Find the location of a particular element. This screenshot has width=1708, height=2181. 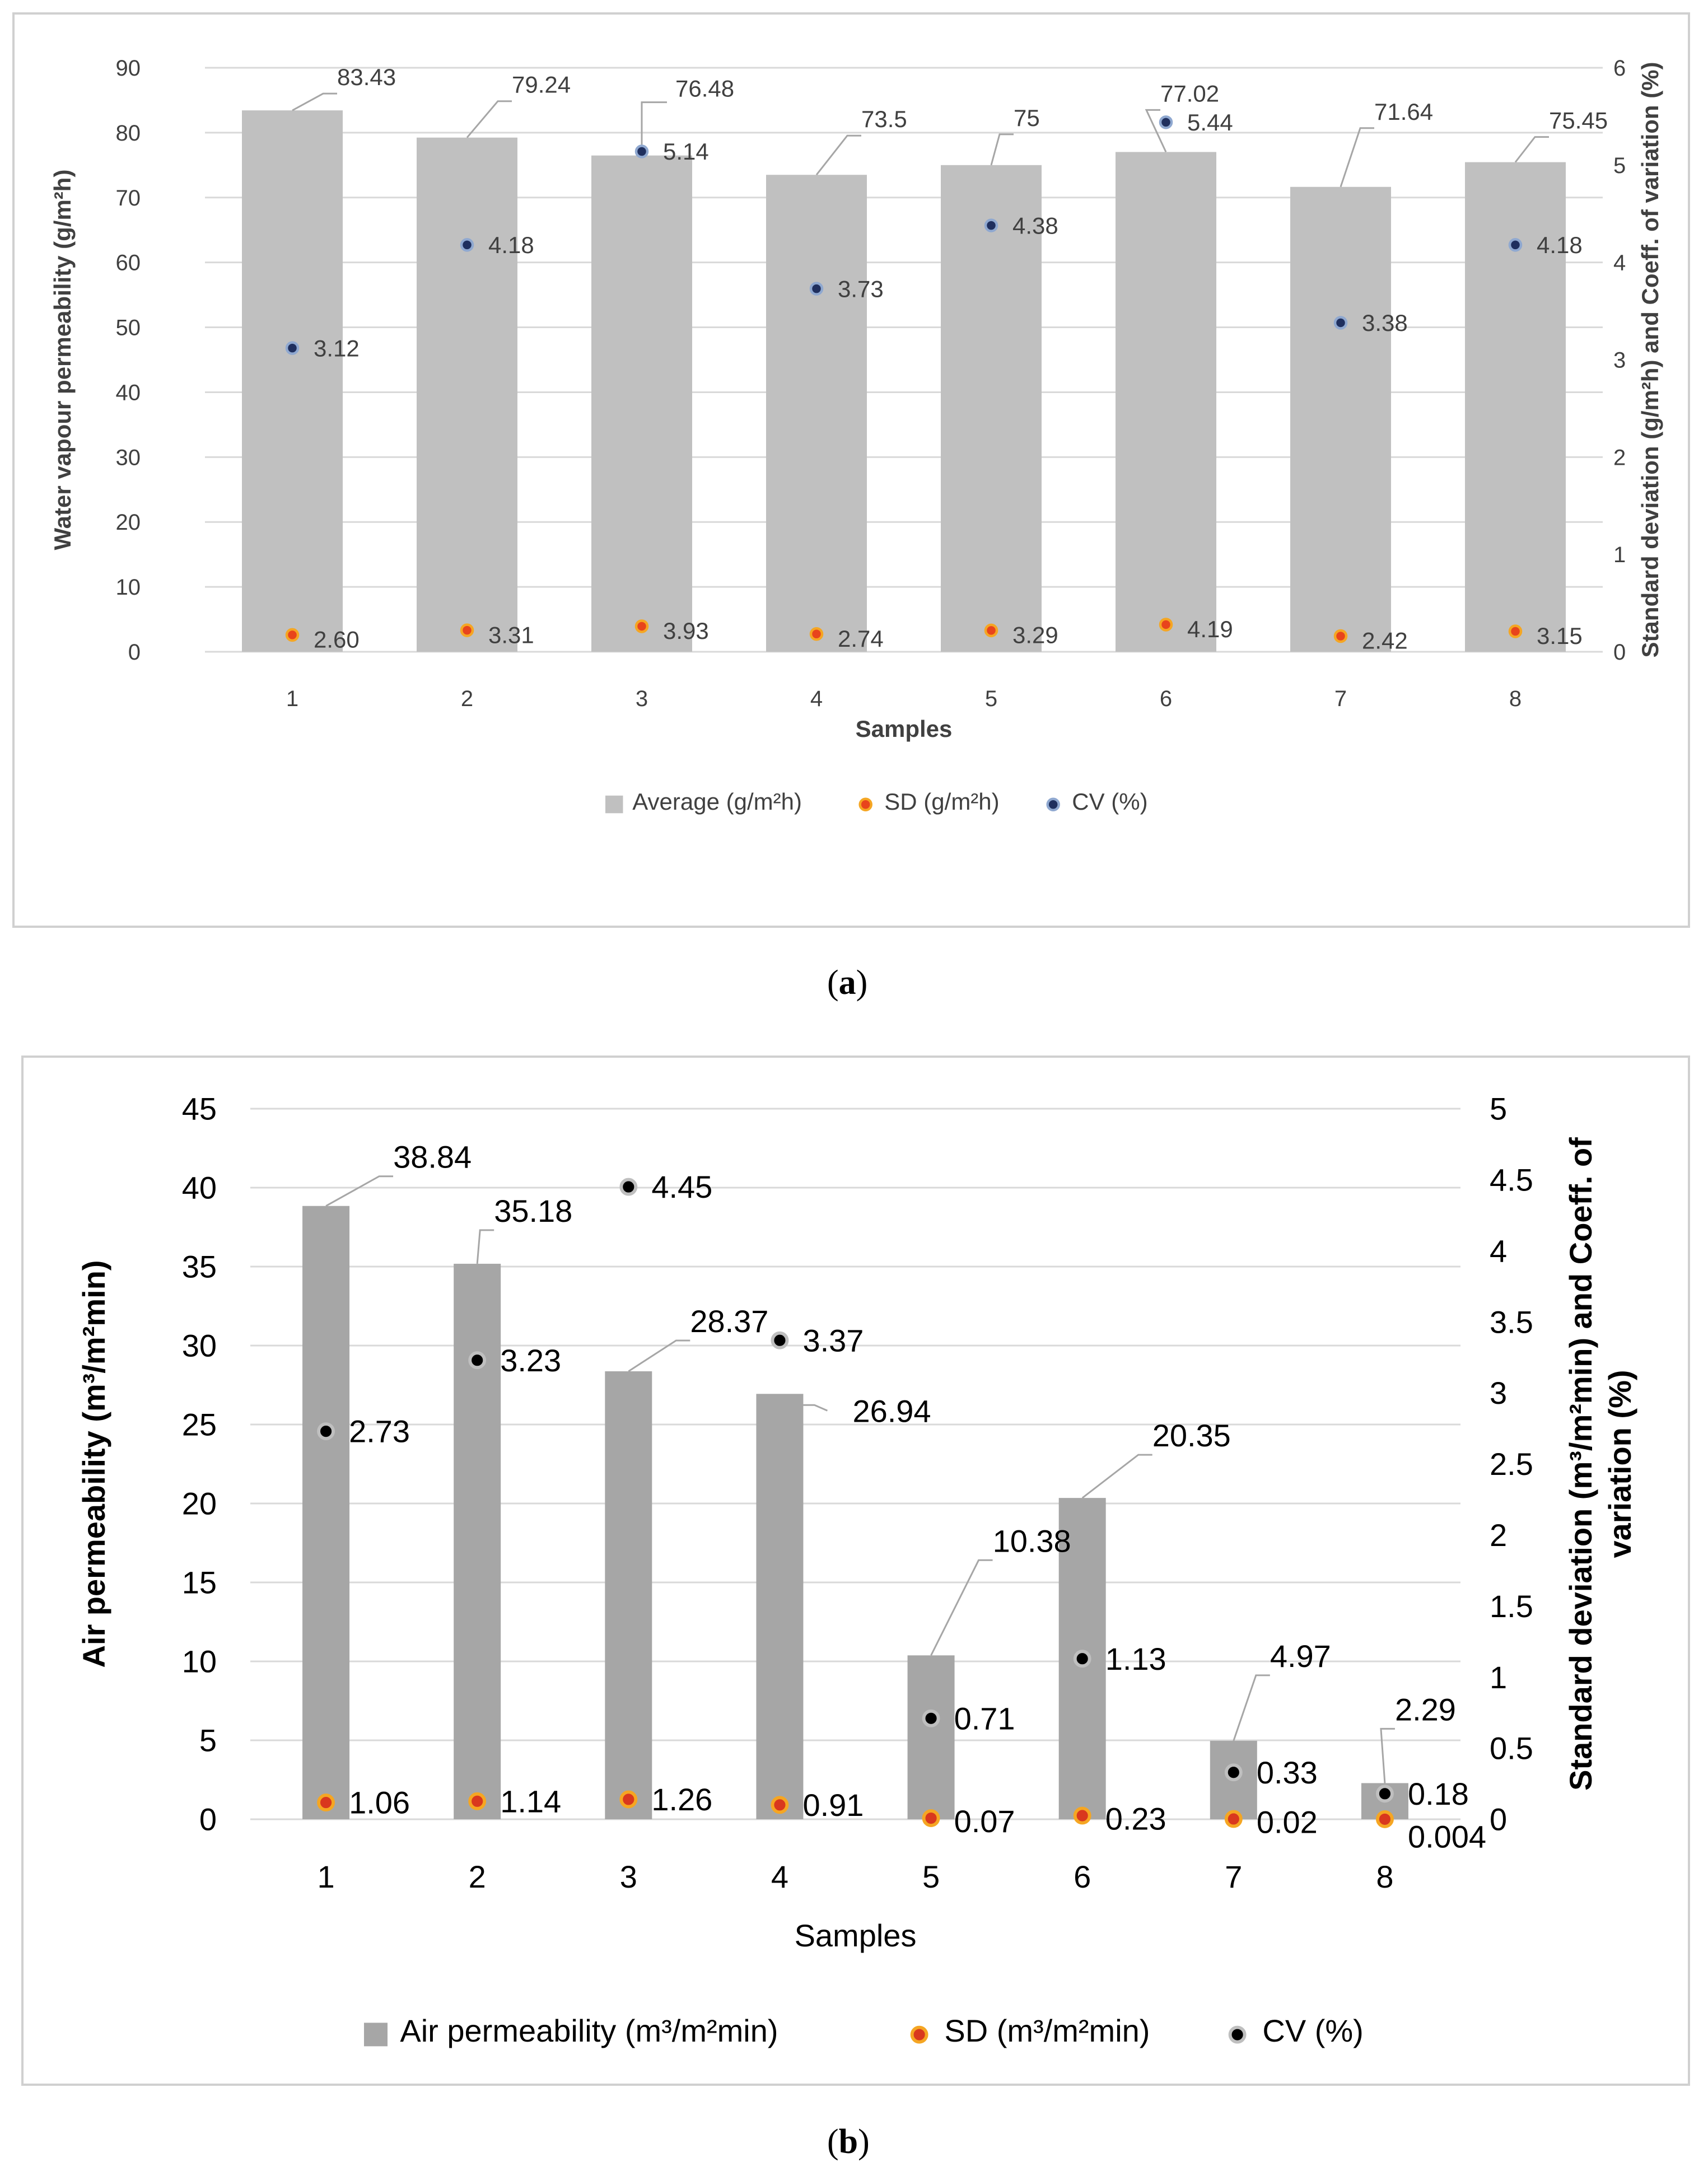

sd-data-label: 2.42 is located at coordinates (1385, 641).